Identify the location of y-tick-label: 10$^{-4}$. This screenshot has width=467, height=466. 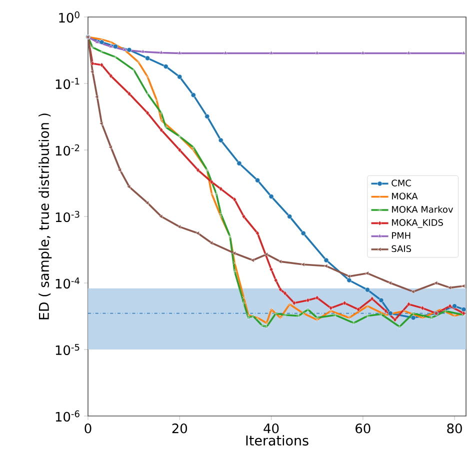
(68, 283).